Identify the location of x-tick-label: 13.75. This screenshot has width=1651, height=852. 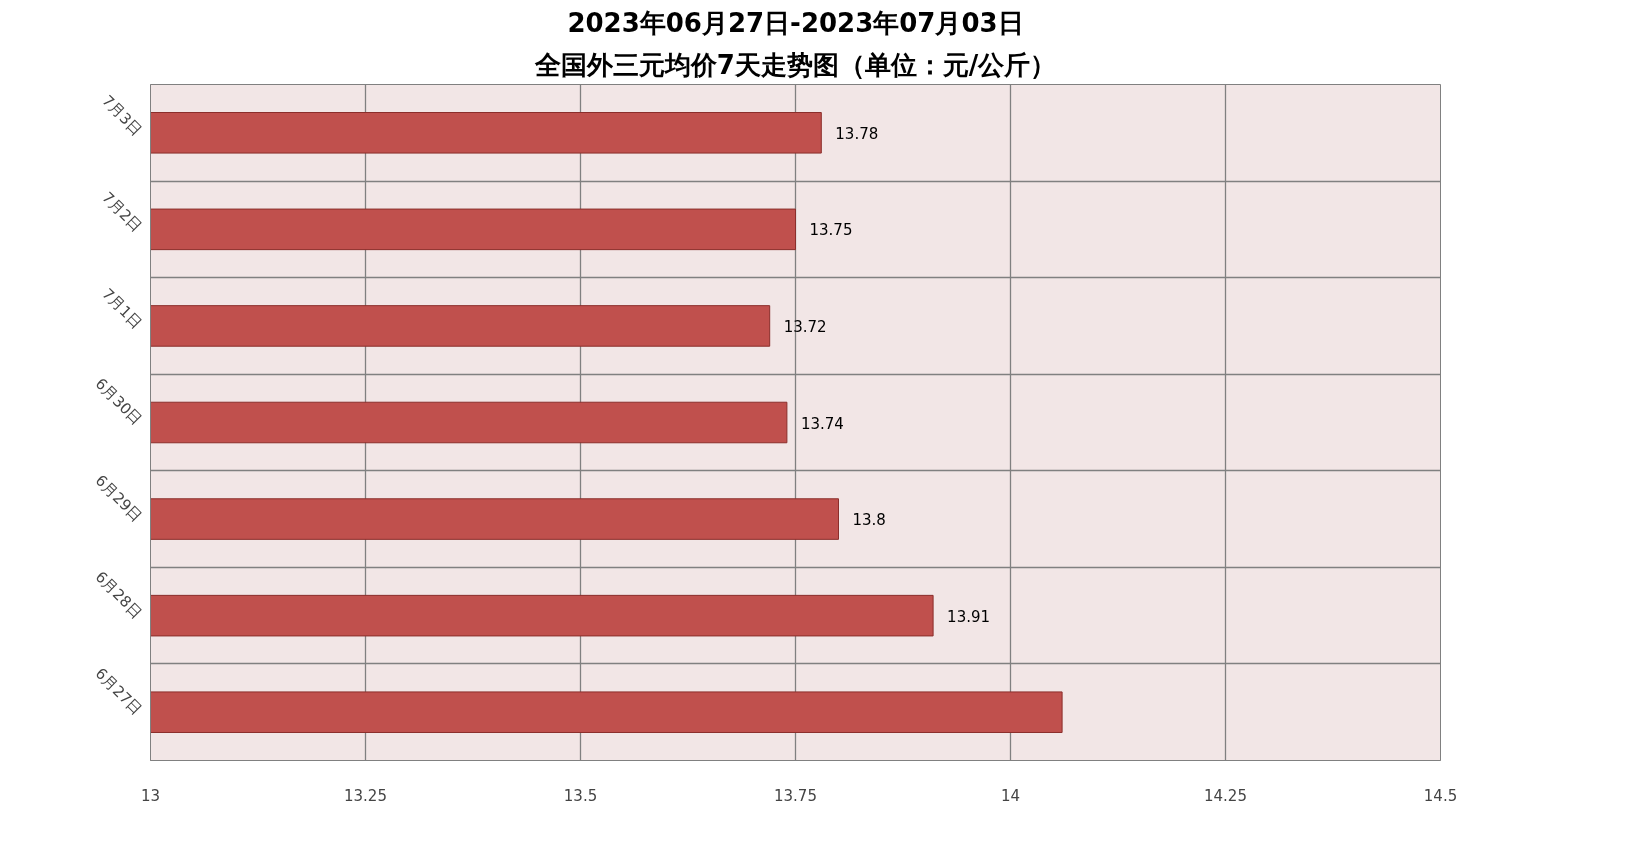
(795, 795).